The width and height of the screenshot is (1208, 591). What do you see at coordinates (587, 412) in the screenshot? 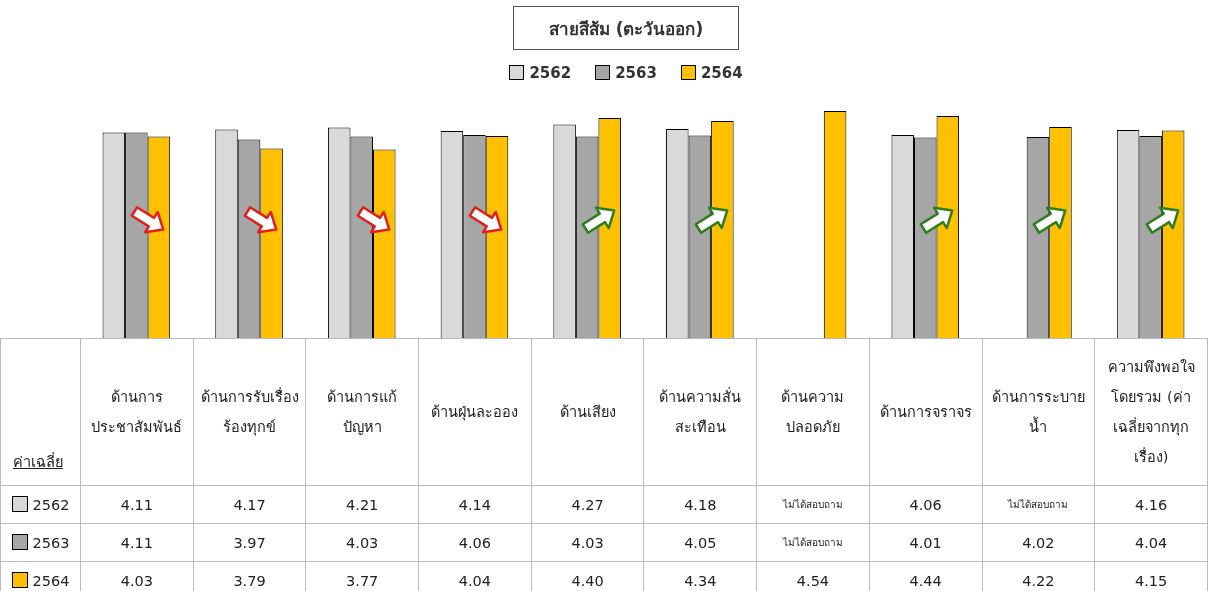
I see `x-tick-label: ด้านเสียง` at bounding box center [587, 412].